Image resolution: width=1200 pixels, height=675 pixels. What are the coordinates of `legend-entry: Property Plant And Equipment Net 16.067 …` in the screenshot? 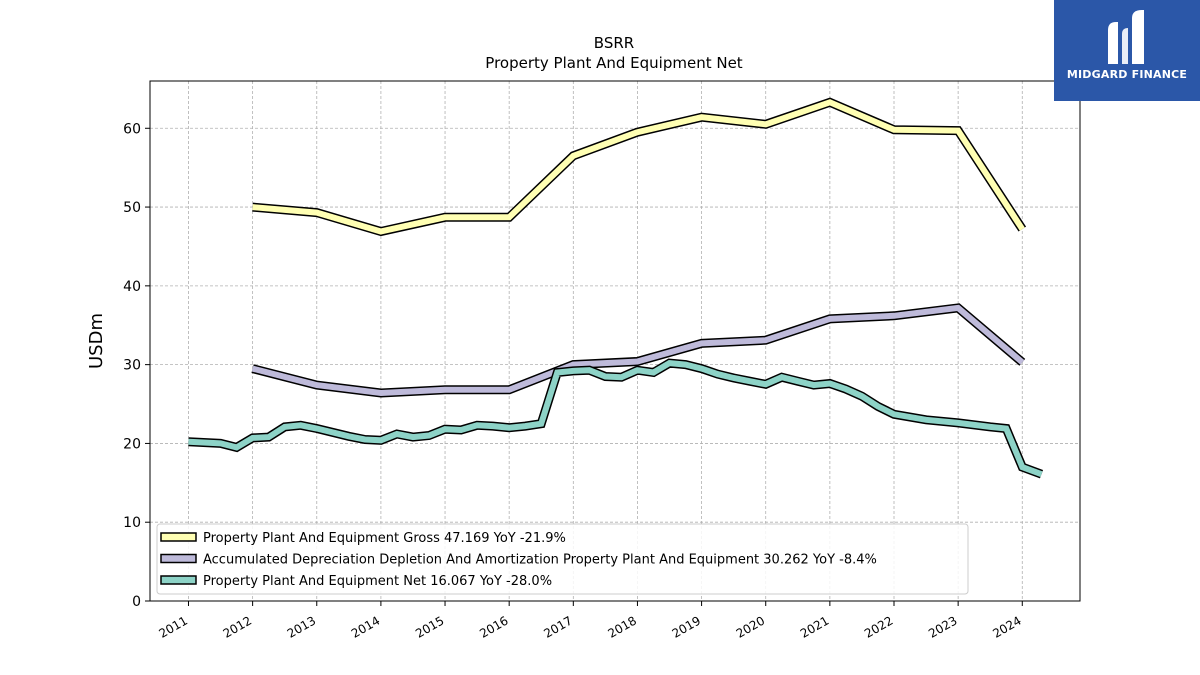 It's located at (377, 581).